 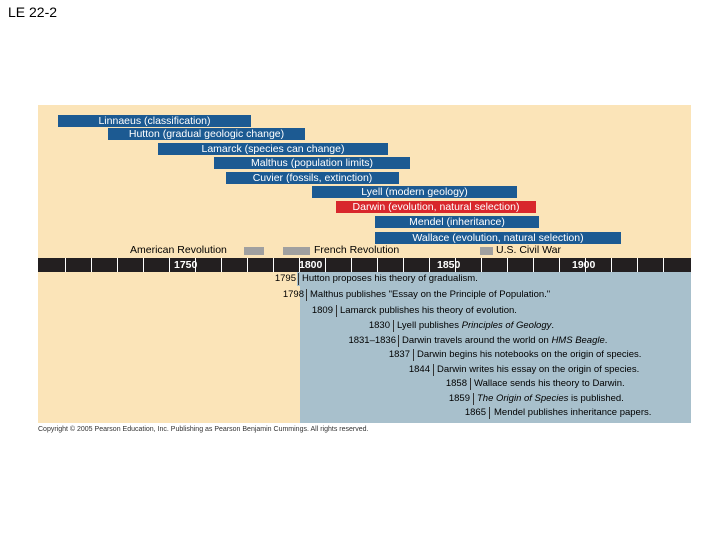 I want to click on axis-year-1750: 1750, so click(x=186, y=265).